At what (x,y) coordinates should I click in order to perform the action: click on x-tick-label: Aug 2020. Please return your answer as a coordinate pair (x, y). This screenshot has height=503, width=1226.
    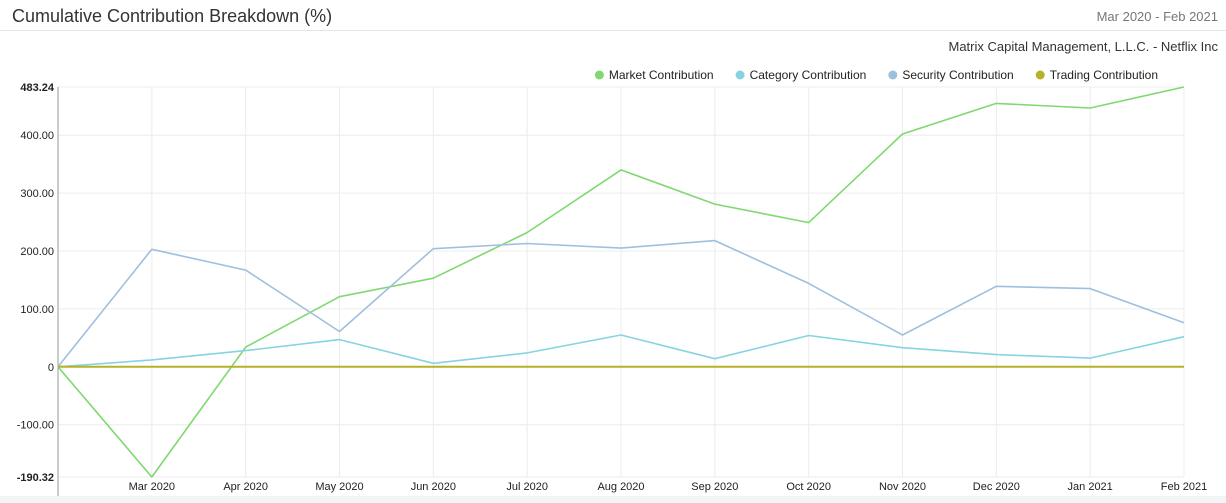
    Looking at the image, I should click on (620, 487).